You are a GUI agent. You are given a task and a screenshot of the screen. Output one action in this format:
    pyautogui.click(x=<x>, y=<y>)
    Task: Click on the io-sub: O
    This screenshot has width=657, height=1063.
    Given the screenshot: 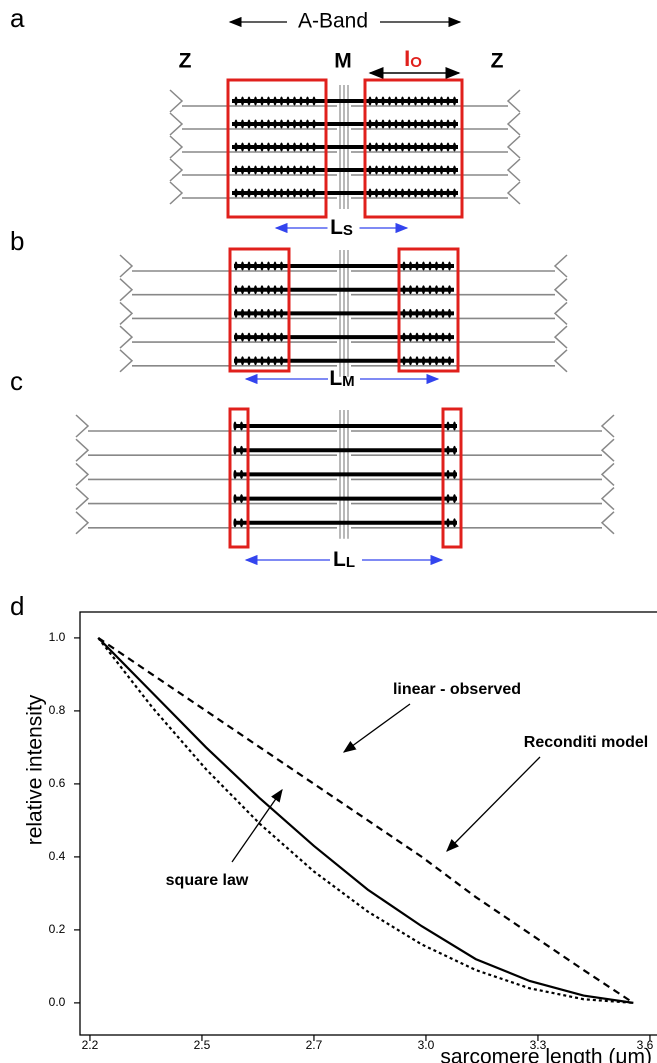 What is the action you would take?
    pyautogui.click(x=416, y=62)
    